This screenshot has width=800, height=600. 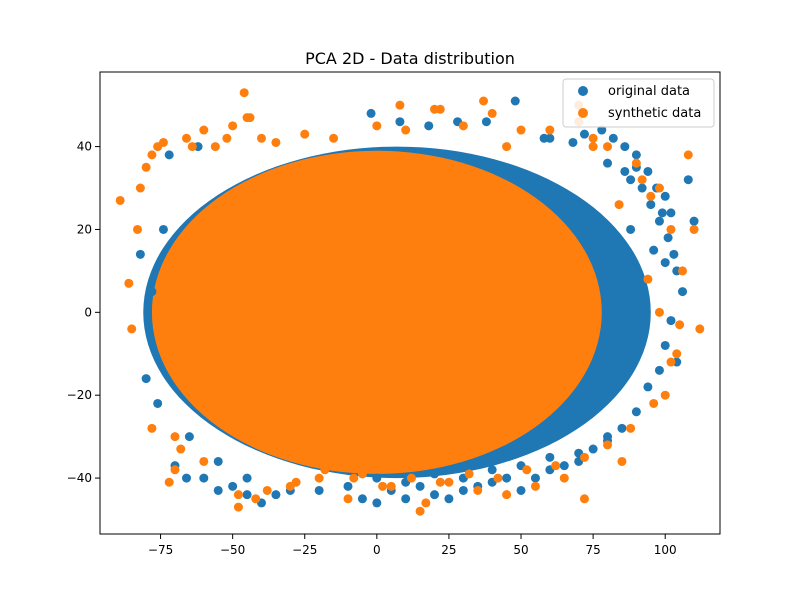 What do you see at coordinates (160, 550) in the screenshot?
I see `x-tick-label: −75` at bounding box center [160, 550].